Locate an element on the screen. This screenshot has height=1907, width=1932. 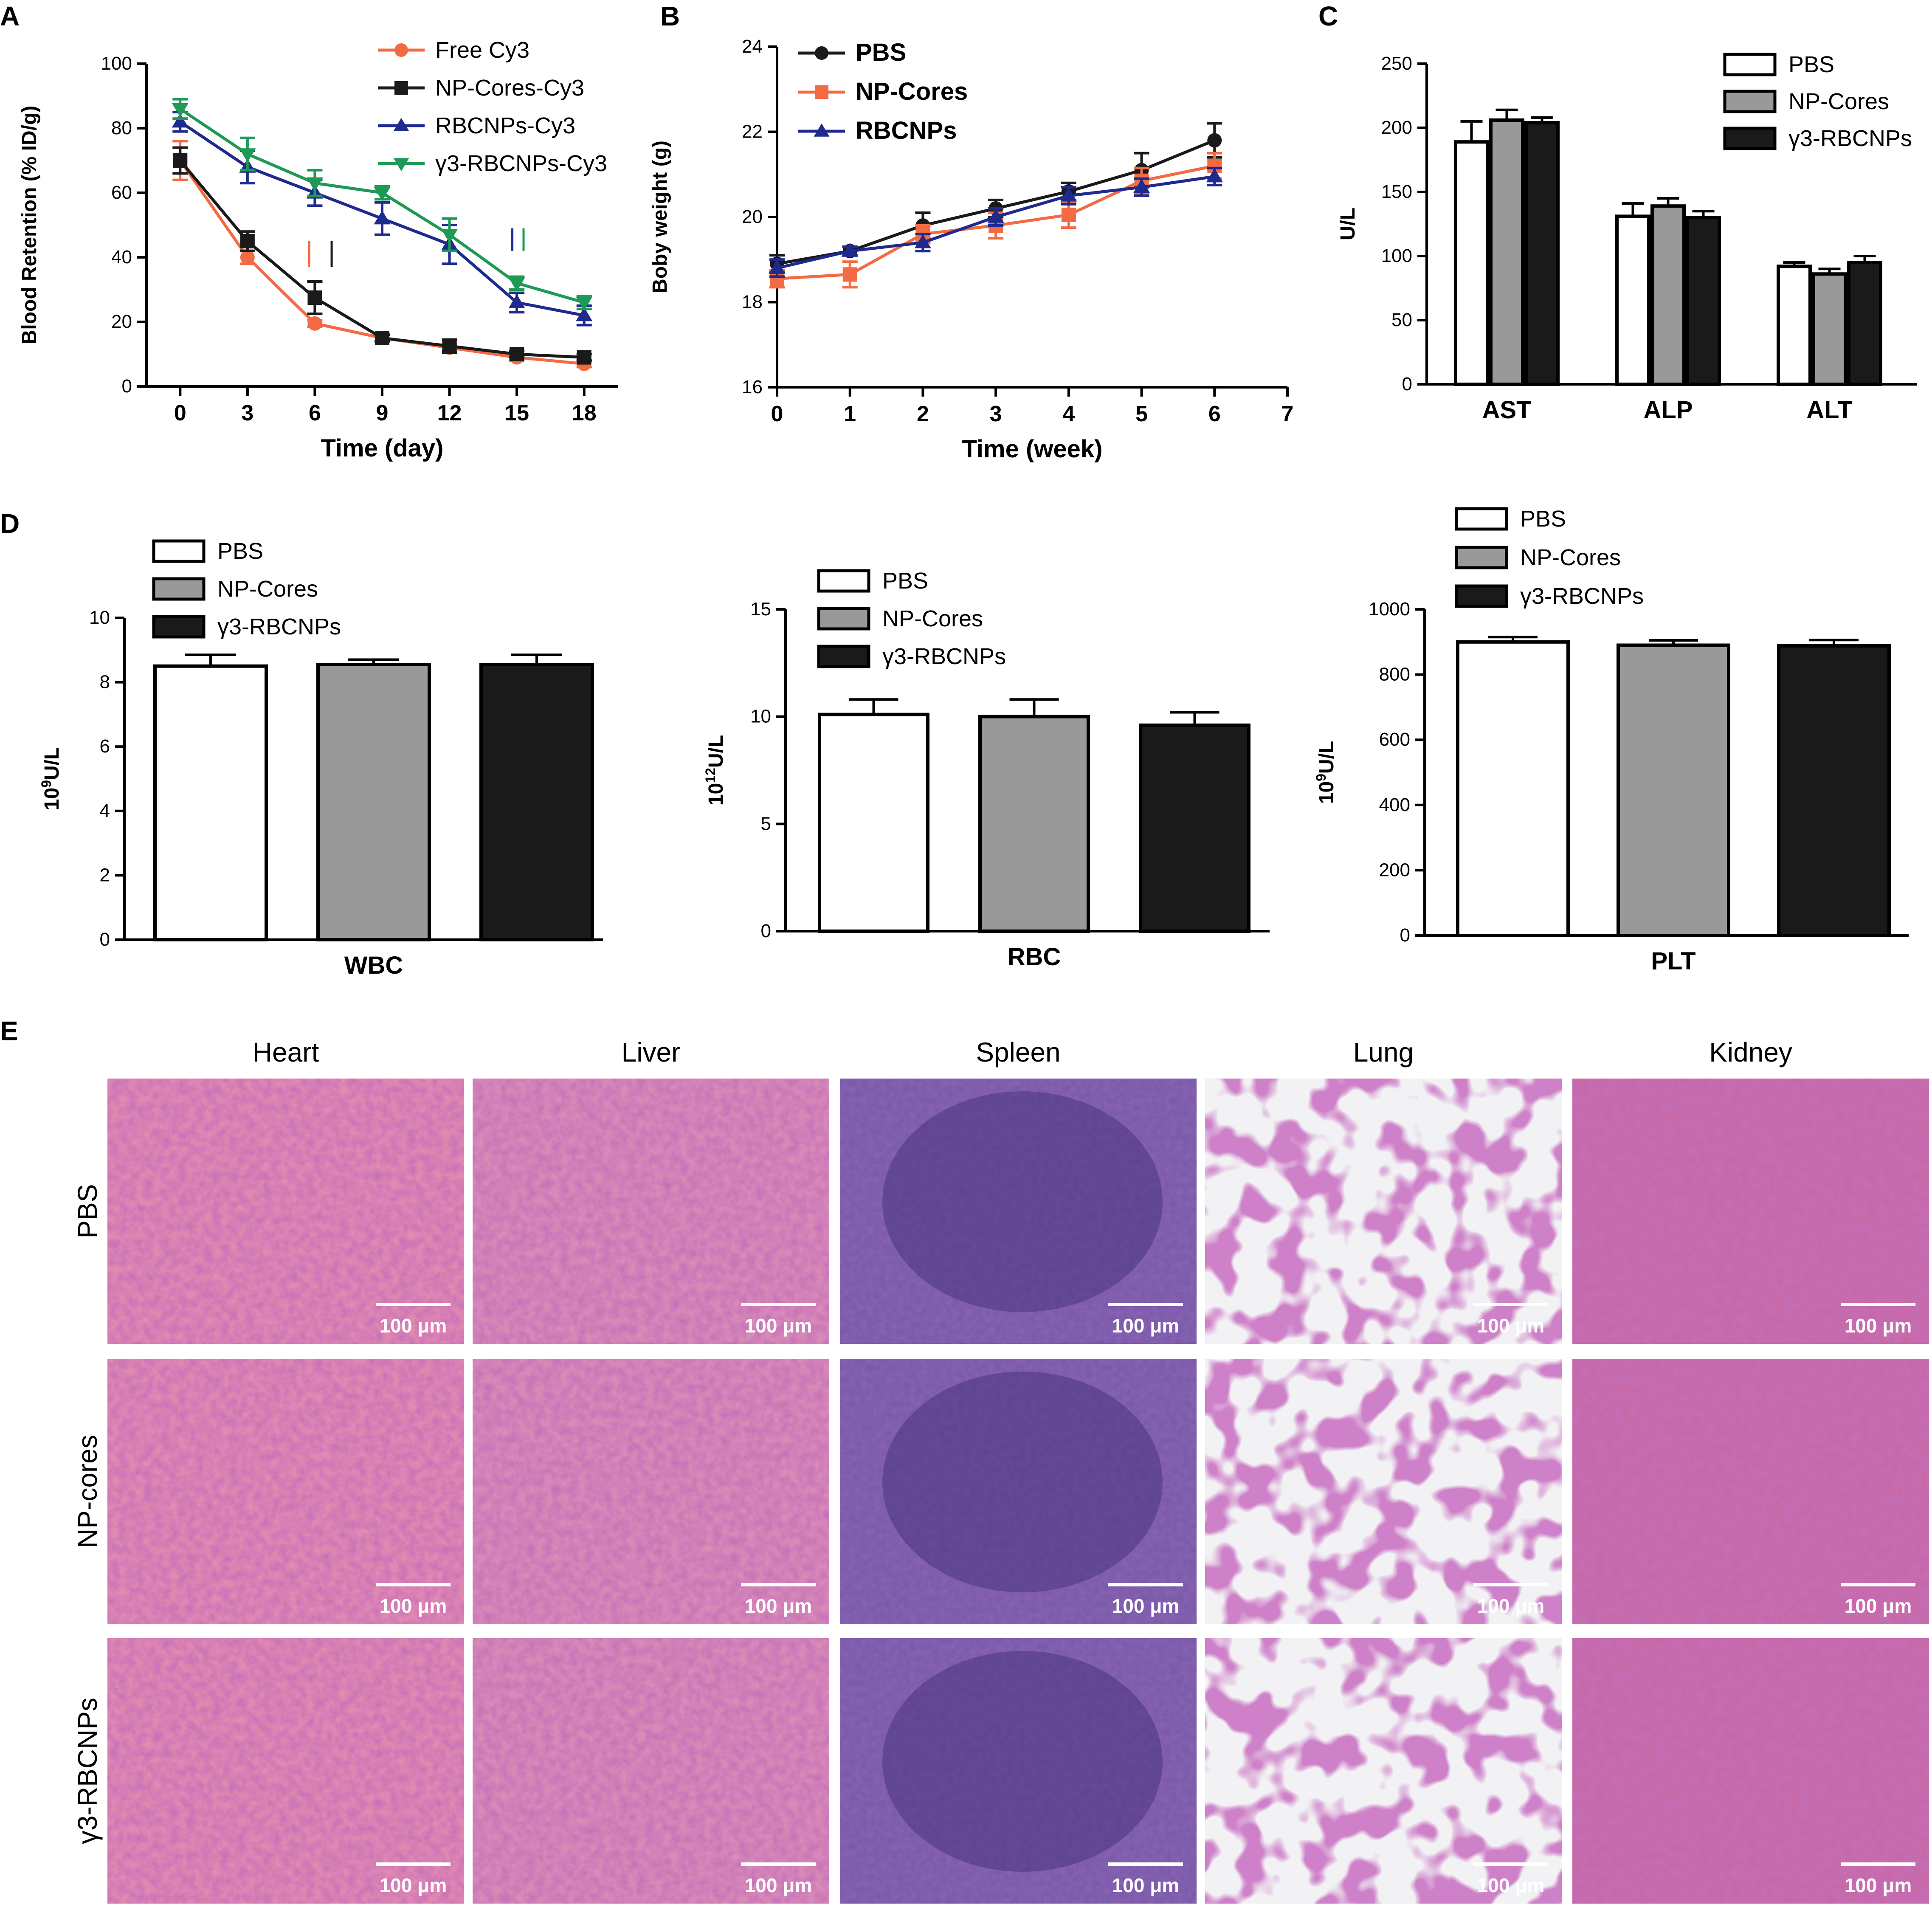
histology-column-label: Heart is located at coordinates (286, 1052).